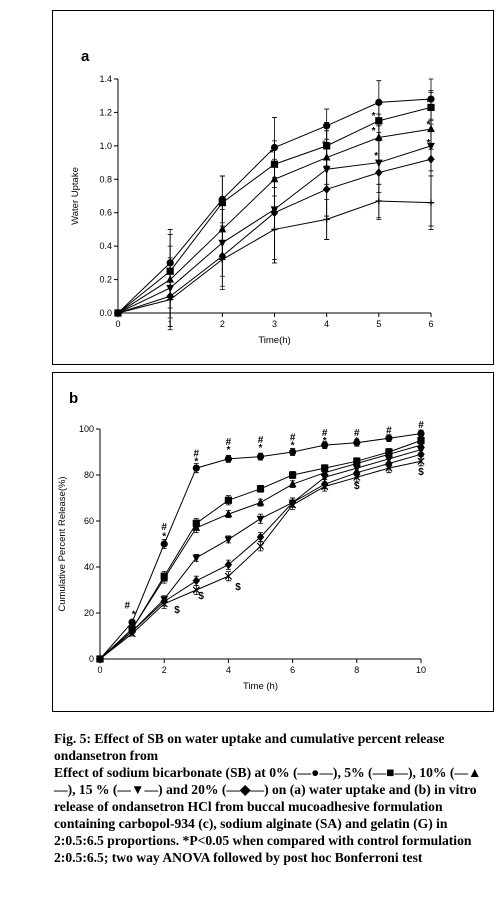 Image resolution: width=500 pixels, height=911 pixels. What do you see at coordinates (274, 324) in the screenshot?
I see `x-tick-label: 3` at bounding box center [274, 324].